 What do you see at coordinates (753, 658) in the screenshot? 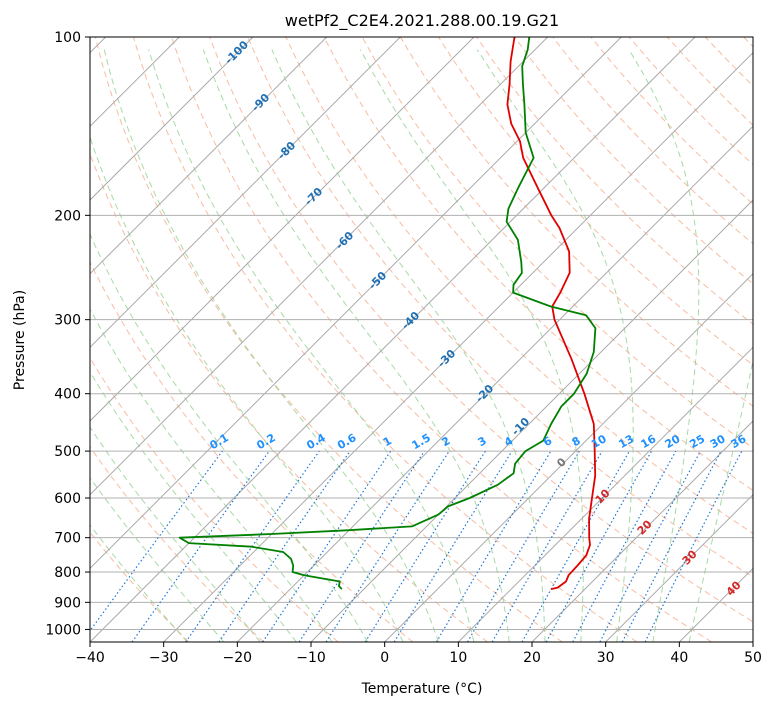
I see `x-tick-label: 50` at bounding box center [753, 658].